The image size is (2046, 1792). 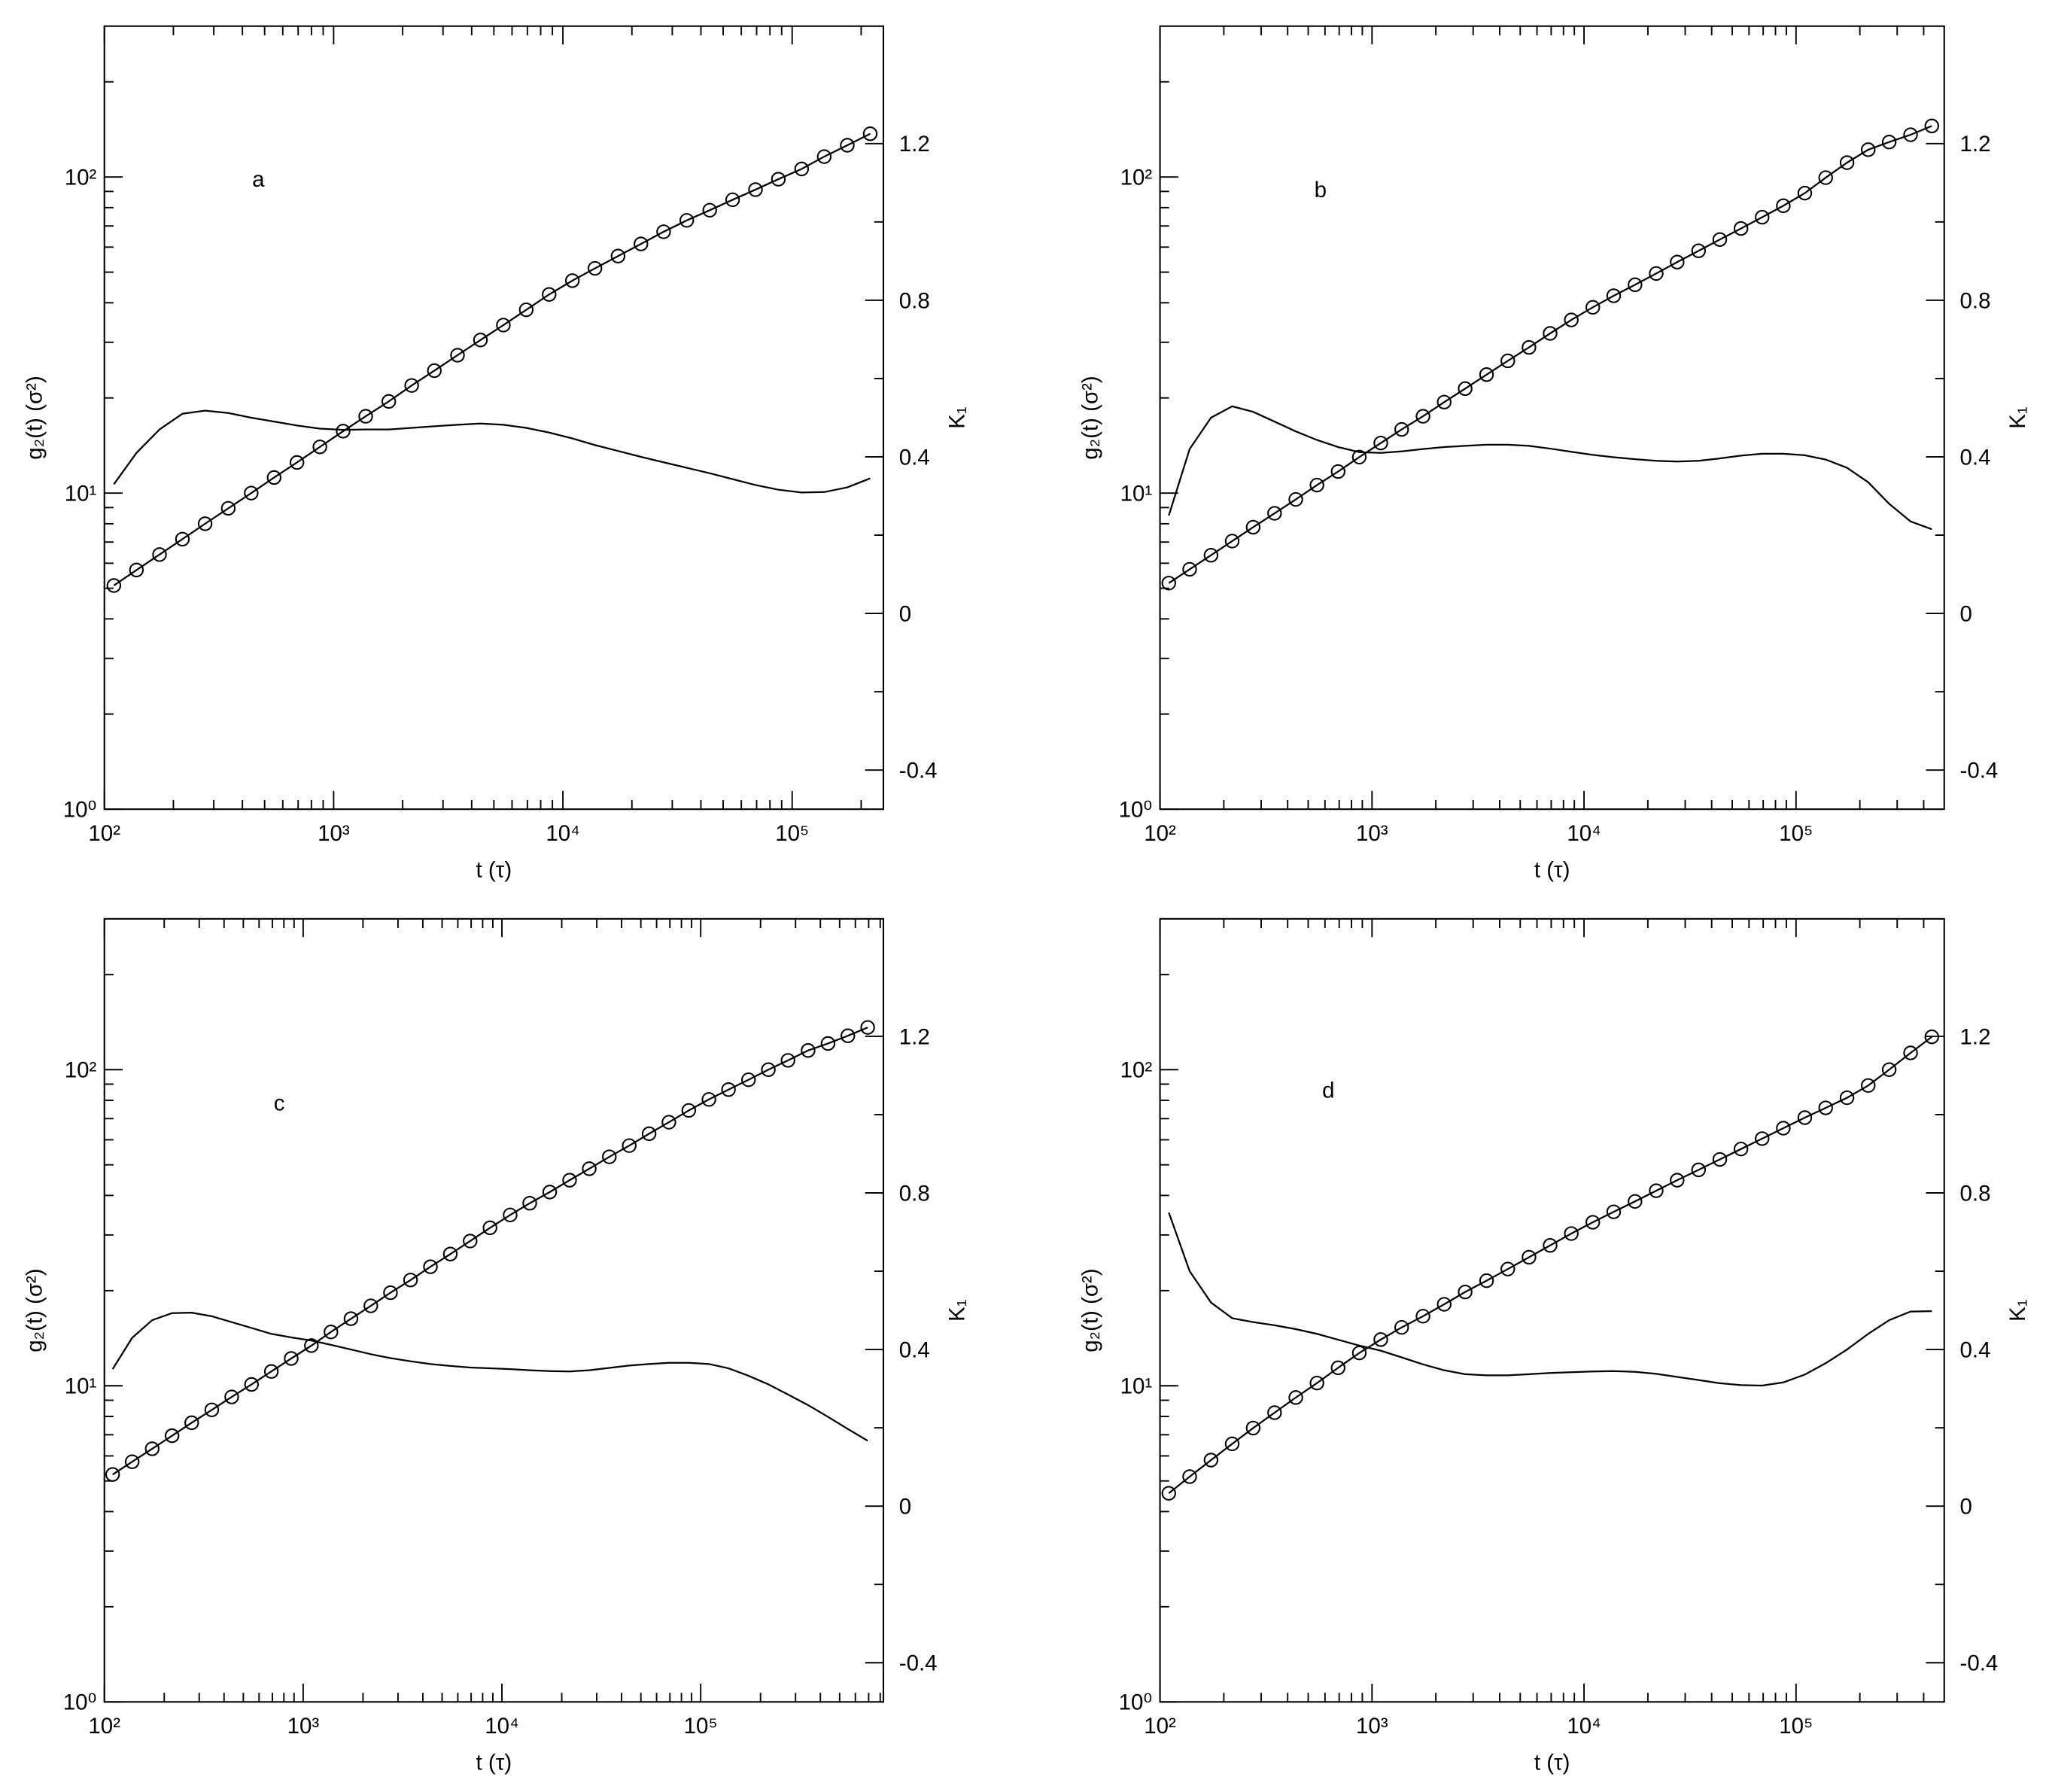 What do you see at coordinates (1090, 418) in the screenshot?
I see `y-axis-label: g₂(t) (σ²)` at bounding box center [1090, 418].